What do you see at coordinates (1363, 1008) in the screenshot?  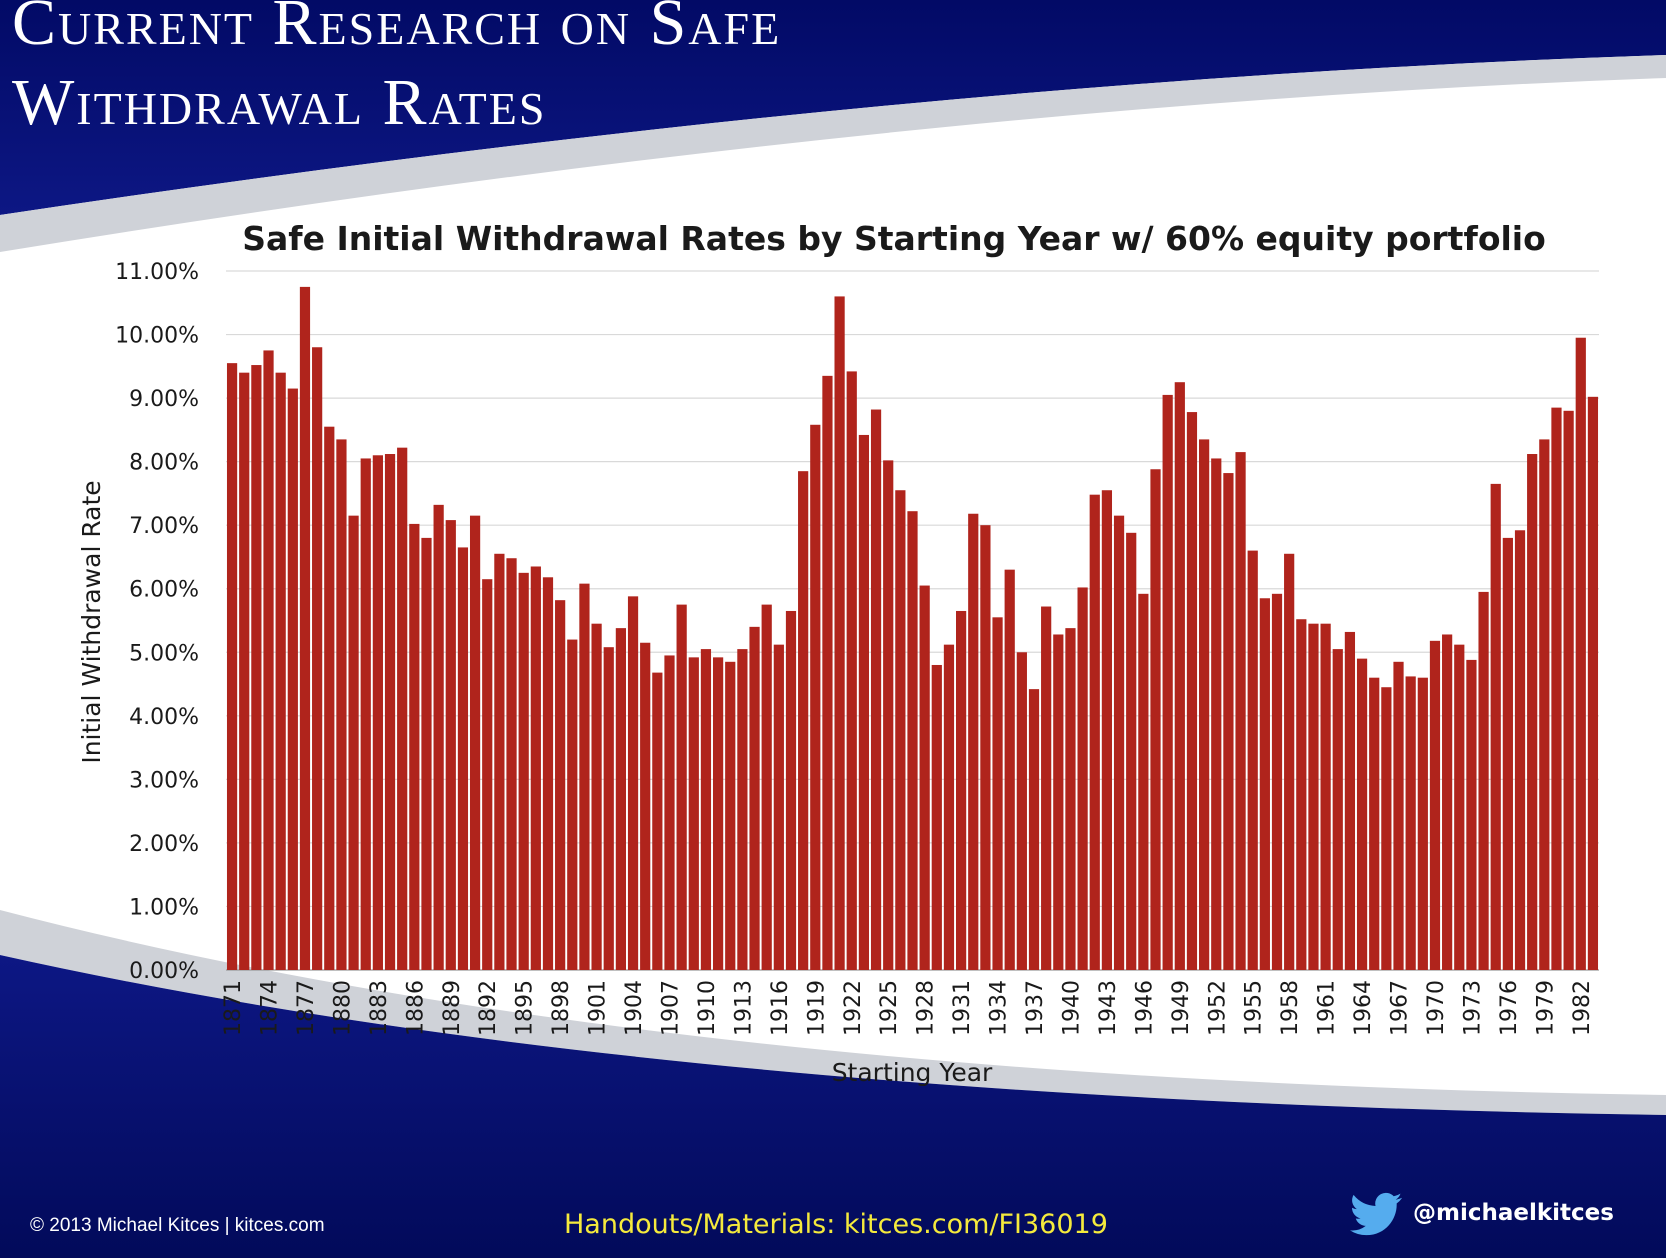 I see `x-tick-label: 1964` at bounding box center [1363, 1008].